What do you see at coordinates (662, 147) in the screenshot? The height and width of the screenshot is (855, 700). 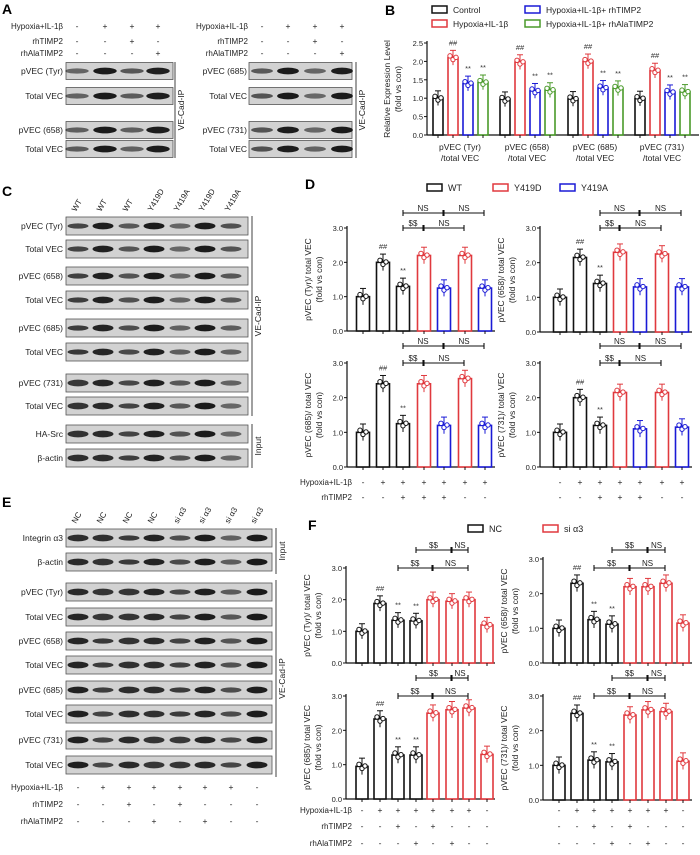 I see `x-category-label: pVEC (731)` at bounding box center [662, 147].